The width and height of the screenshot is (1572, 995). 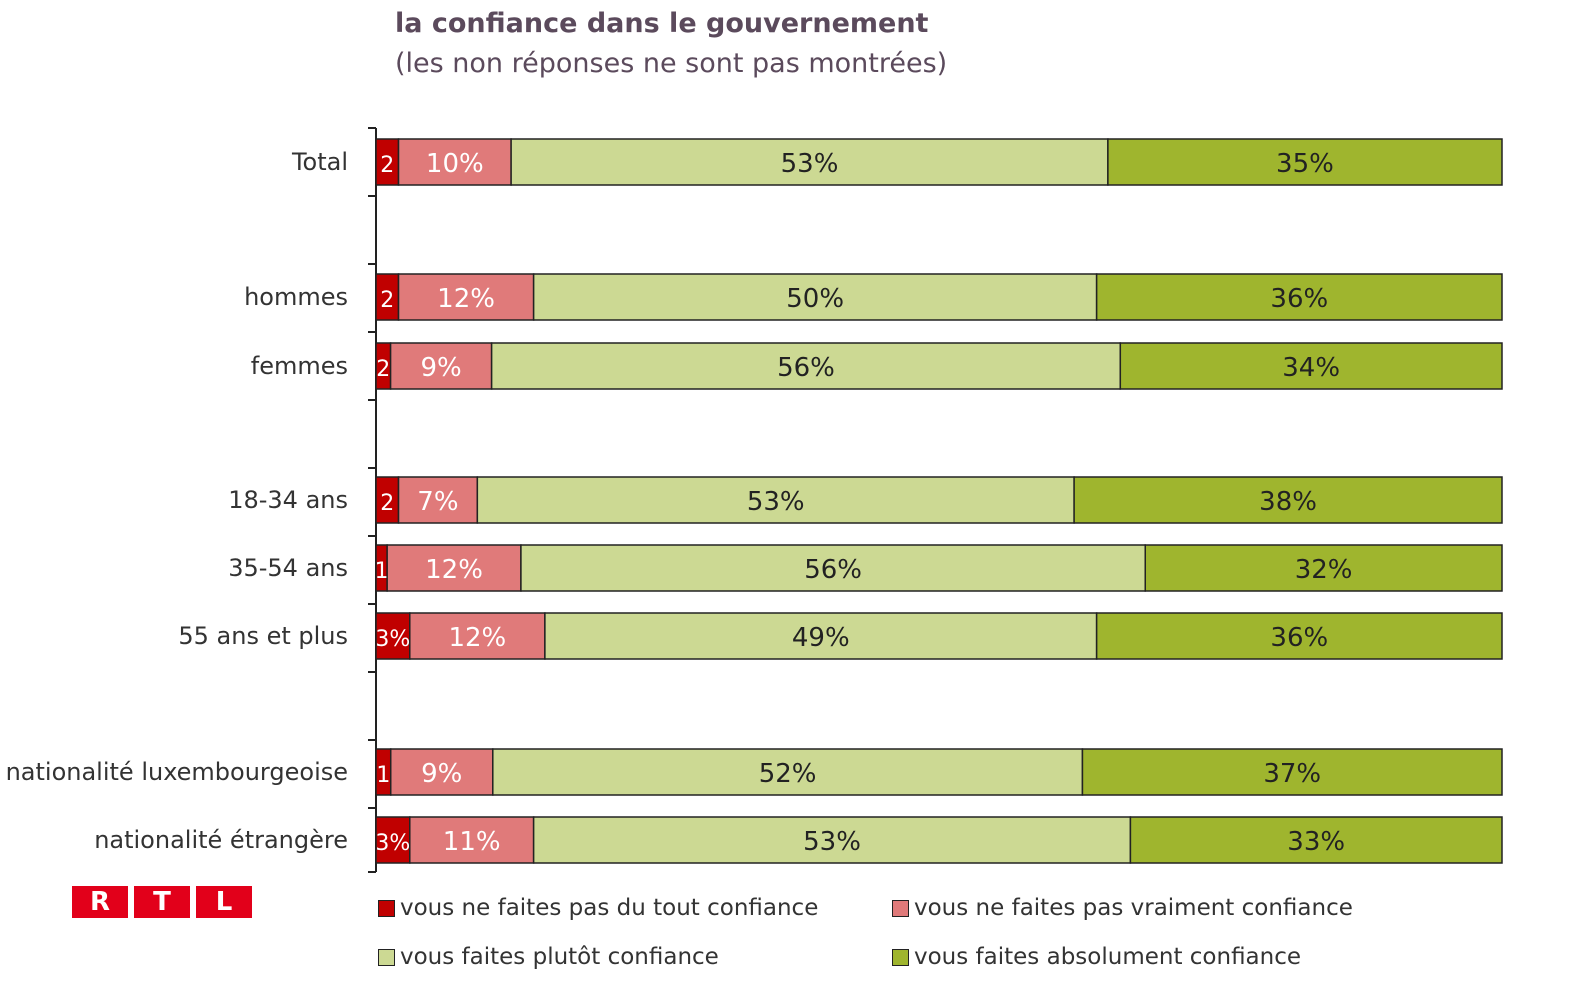 I want to click on data-label: 33%, so click(x=1316, y=842).